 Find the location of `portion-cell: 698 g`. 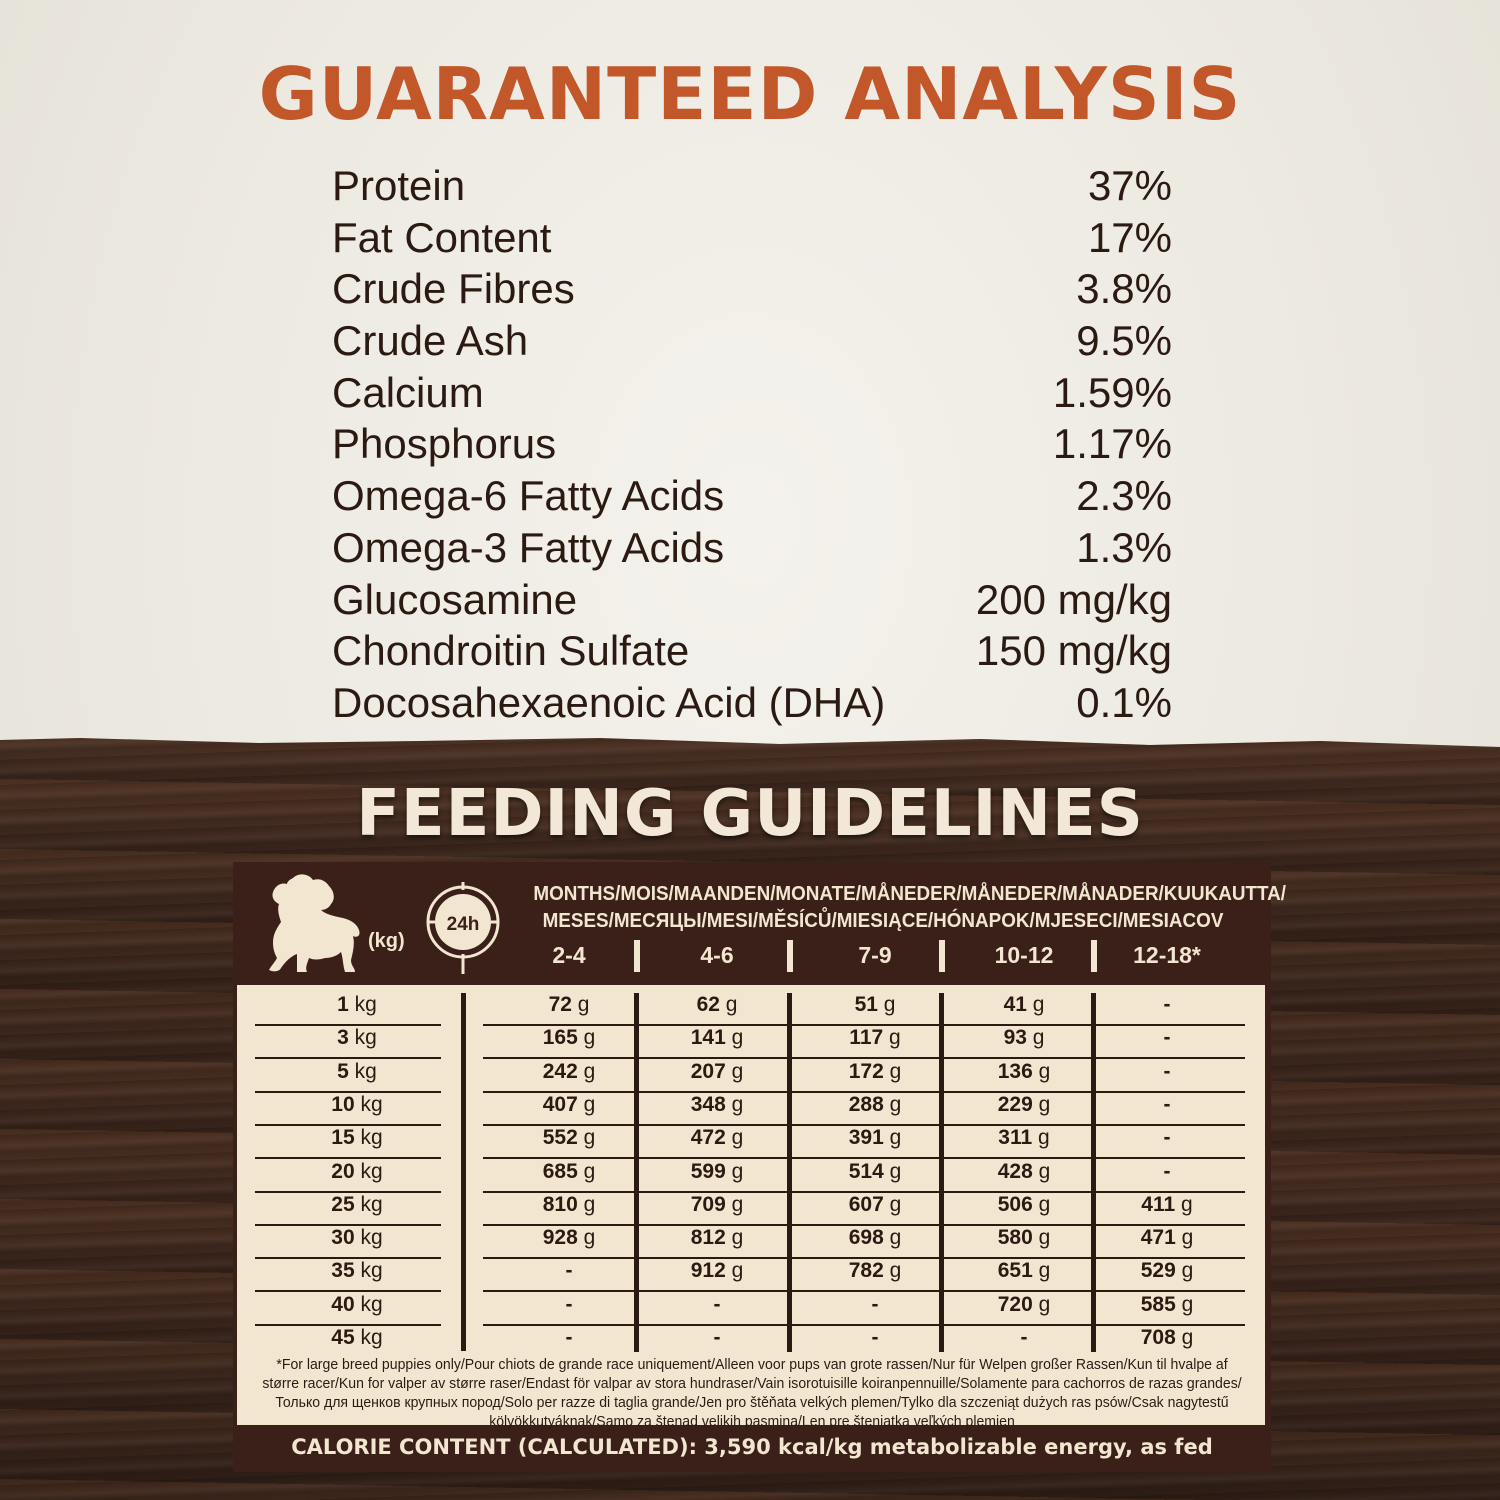

portion-cell: 698 g is located at coordinates (875, 1238).